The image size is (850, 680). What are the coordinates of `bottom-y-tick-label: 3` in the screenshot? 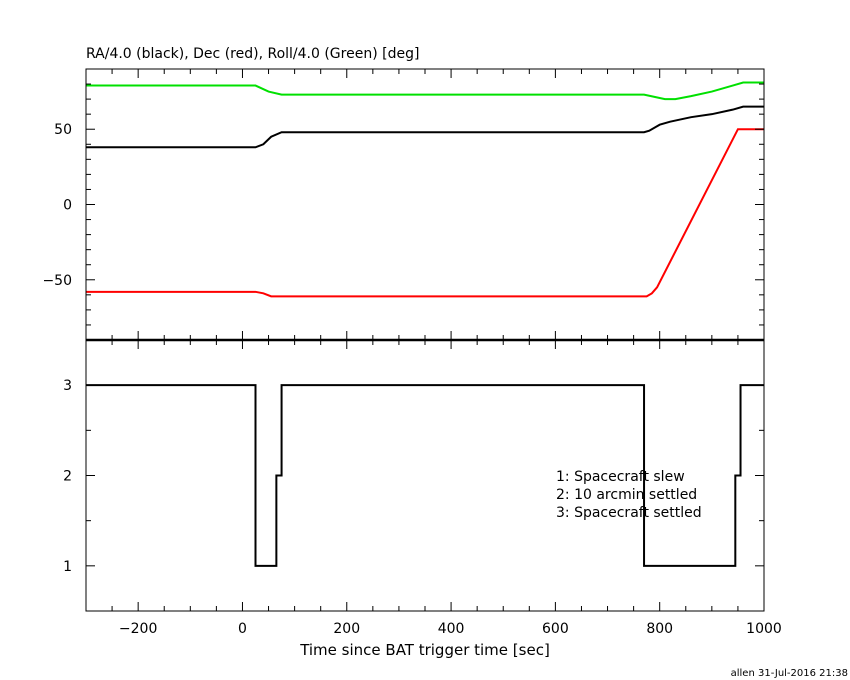 It's located at (67, 386).